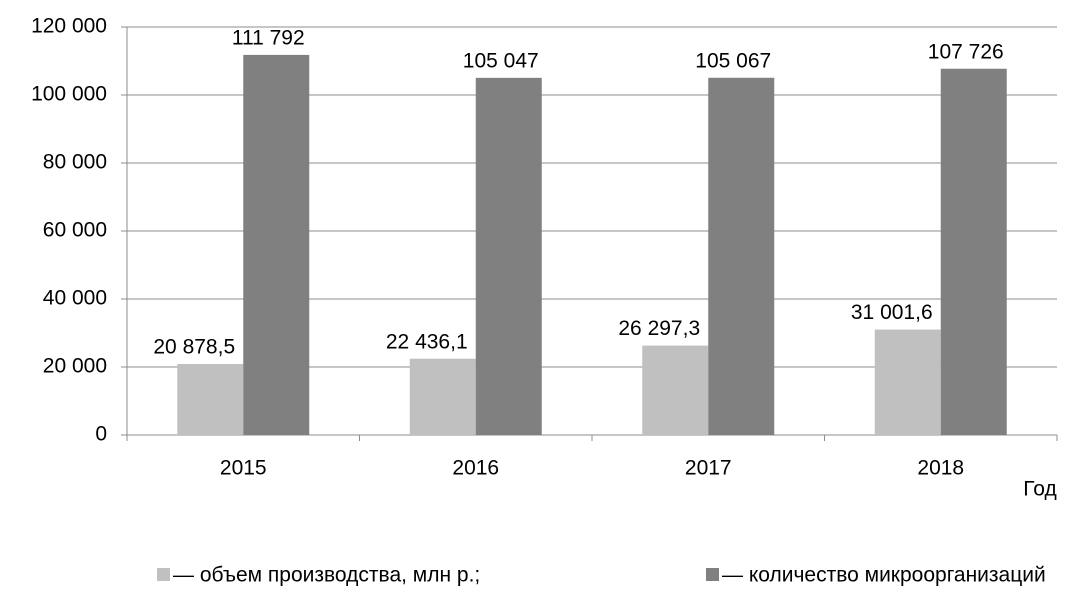  What do you see at coordinates (501, 60) in the screenshot?
I see `value-label: 105 047` at bounding box center [501, 60].